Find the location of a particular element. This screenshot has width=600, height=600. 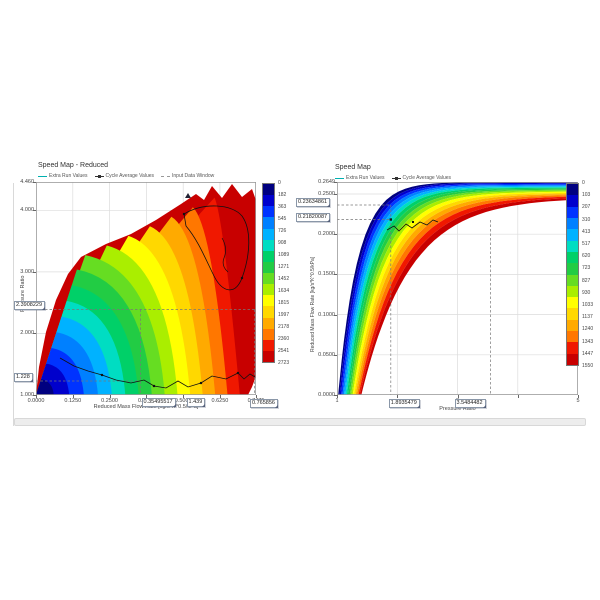

colorbar-value: 2723 is located at coordinates (284, 363).